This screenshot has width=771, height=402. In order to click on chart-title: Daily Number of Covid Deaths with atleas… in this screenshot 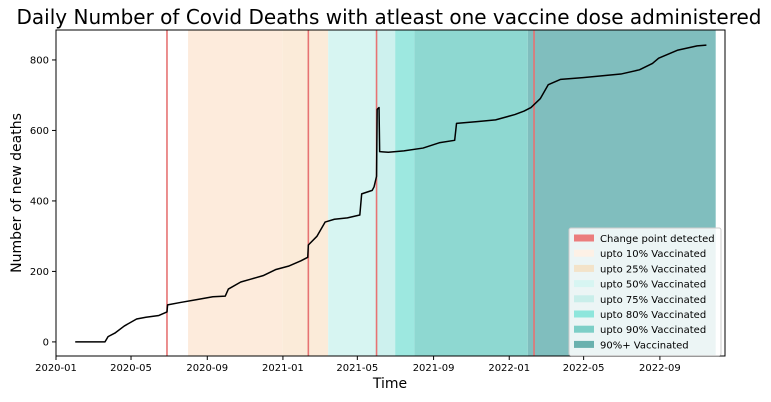, I will do `click(389, 17)`.